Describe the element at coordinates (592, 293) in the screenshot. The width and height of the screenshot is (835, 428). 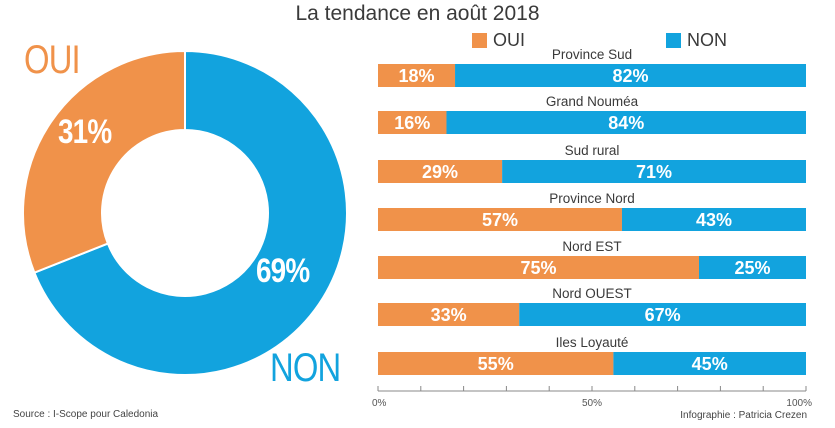
I see `bar-category-label: Nord OUEST` at that location.